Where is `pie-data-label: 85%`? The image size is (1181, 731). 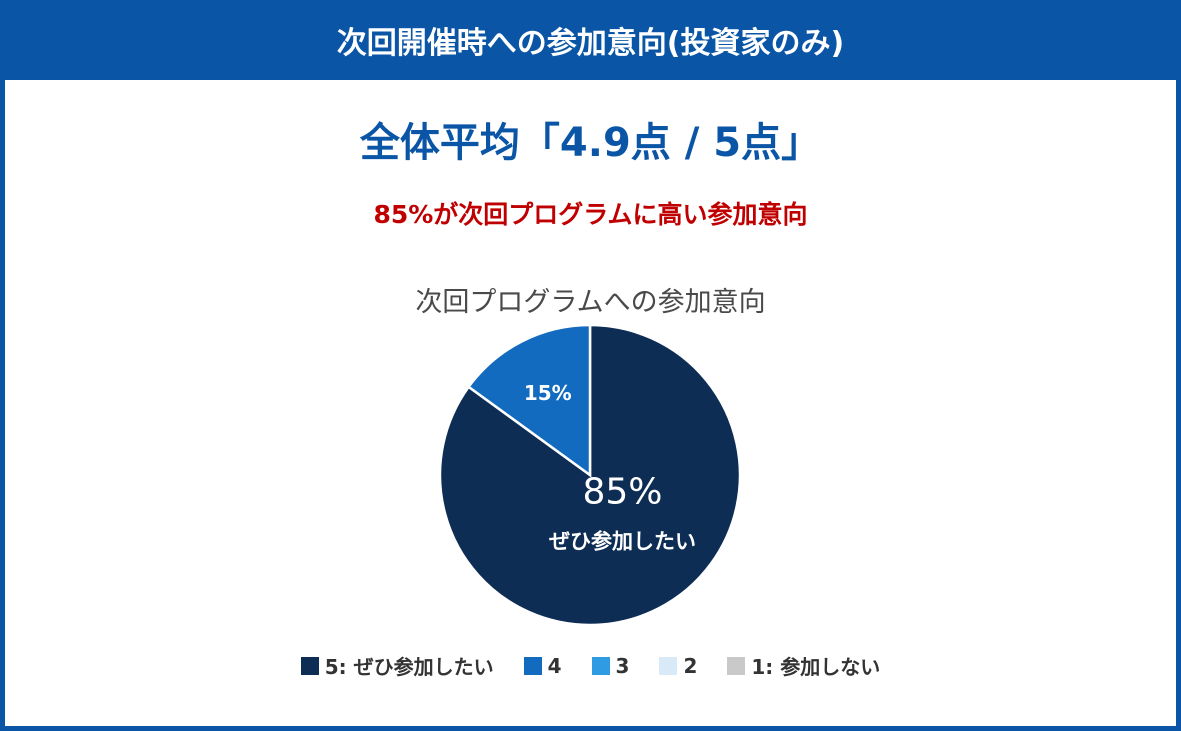
pie-data-label: 85% is located at coordinates (622, 492).